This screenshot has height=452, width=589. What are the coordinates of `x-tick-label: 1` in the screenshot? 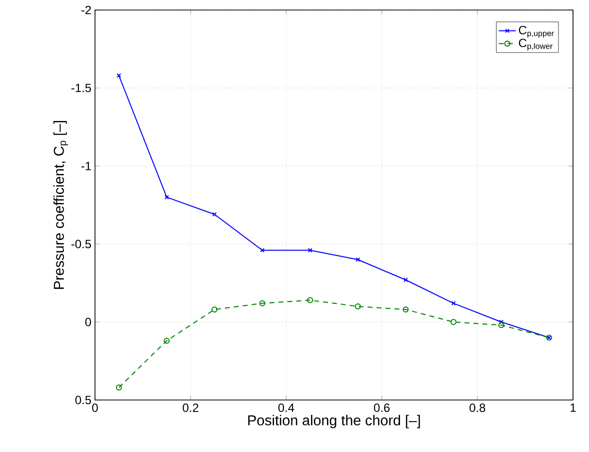 It's located at (573, 408).